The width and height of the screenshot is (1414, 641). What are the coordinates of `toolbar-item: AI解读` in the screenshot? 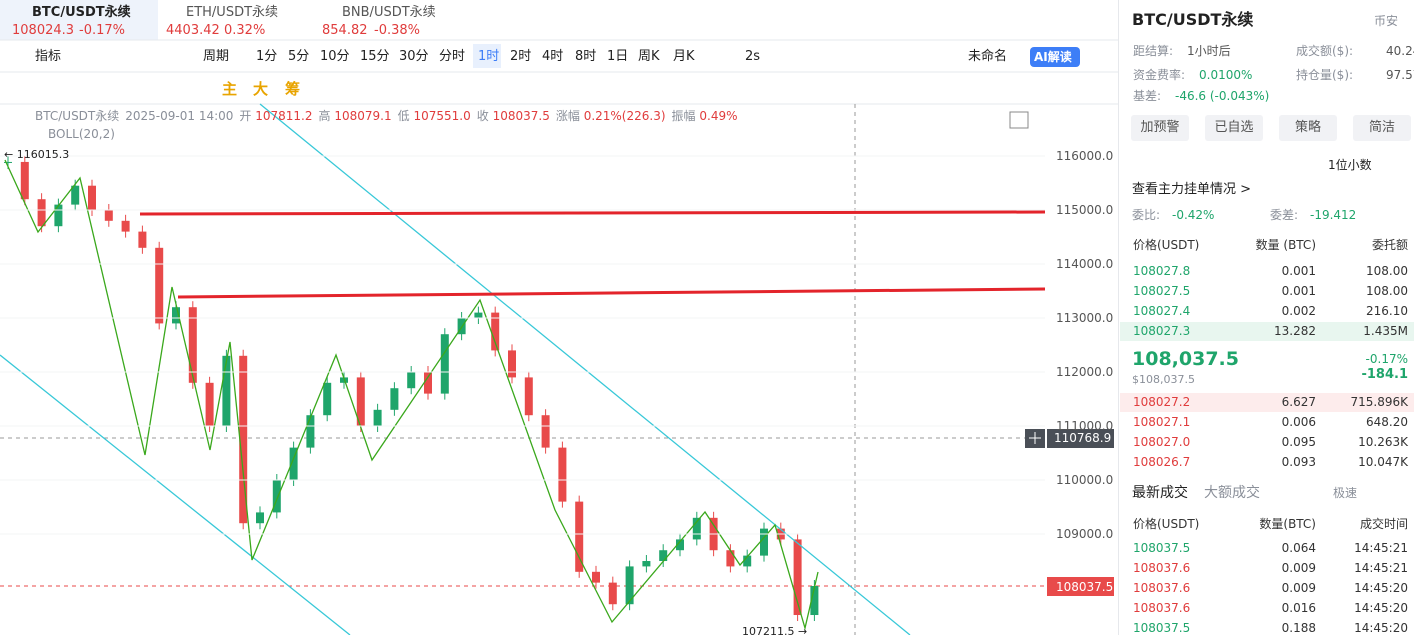 It's located at (1053, 57).